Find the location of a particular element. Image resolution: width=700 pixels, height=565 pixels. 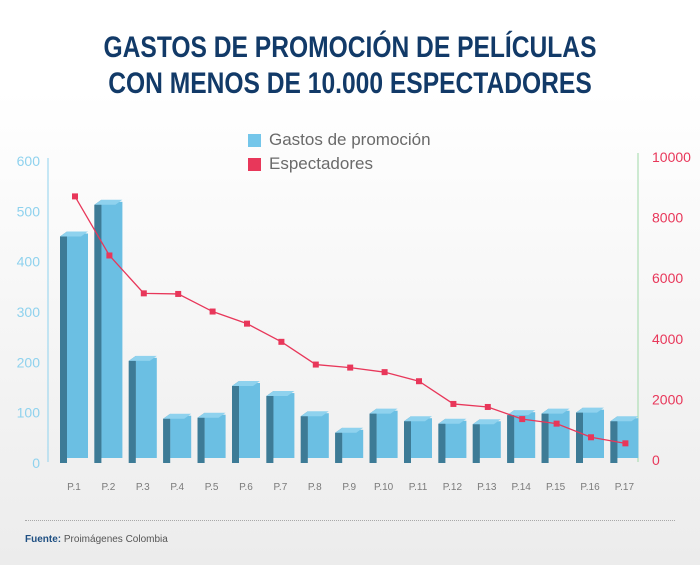

right-axis-tick-label: 0 is located at coordinates (656, 460).